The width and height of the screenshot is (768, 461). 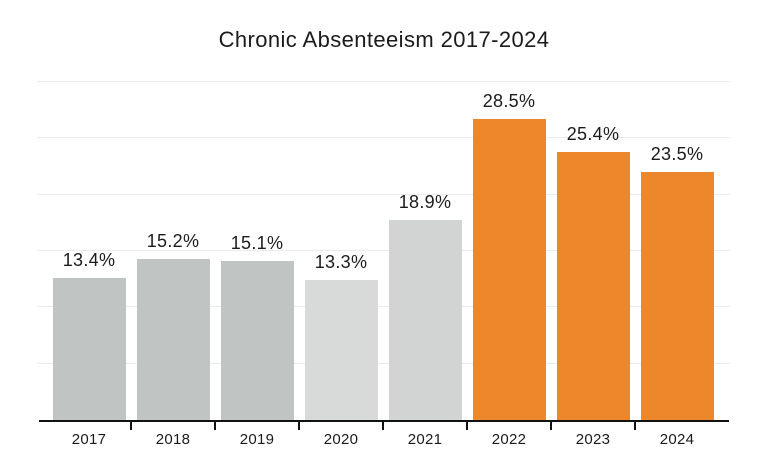 I want to click on bar-2023, so click(x=593, y=286).